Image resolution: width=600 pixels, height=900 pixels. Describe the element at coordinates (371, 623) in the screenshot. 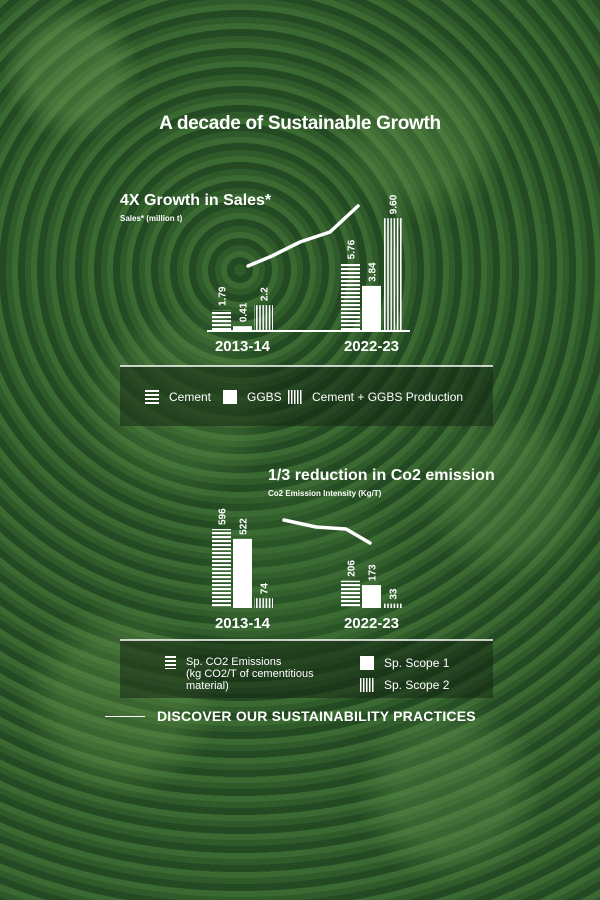

I see `co2-tick-2022-23: 2022-23` at that location.